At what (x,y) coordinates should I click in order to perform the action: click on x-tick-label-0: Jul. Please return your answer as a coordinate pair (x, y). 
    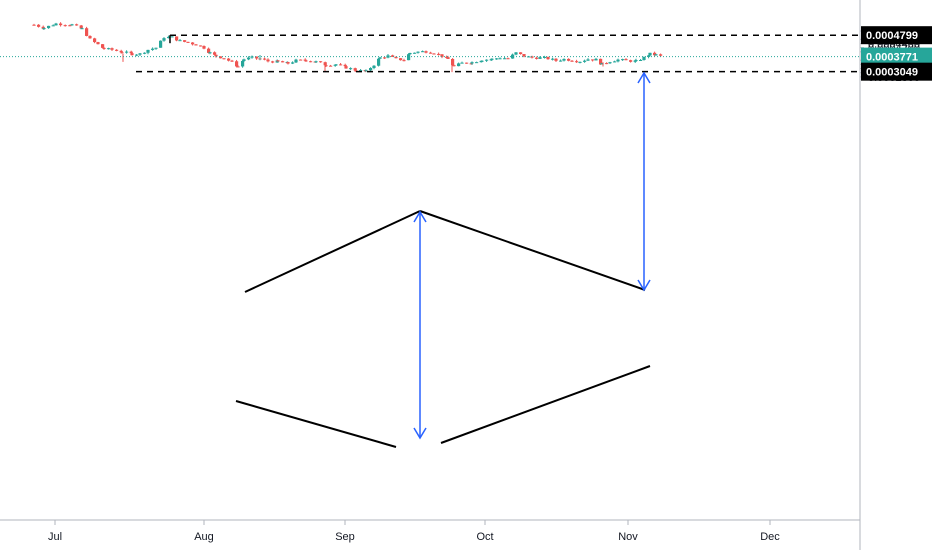
    Looking at the image, I should click on (55, 537).